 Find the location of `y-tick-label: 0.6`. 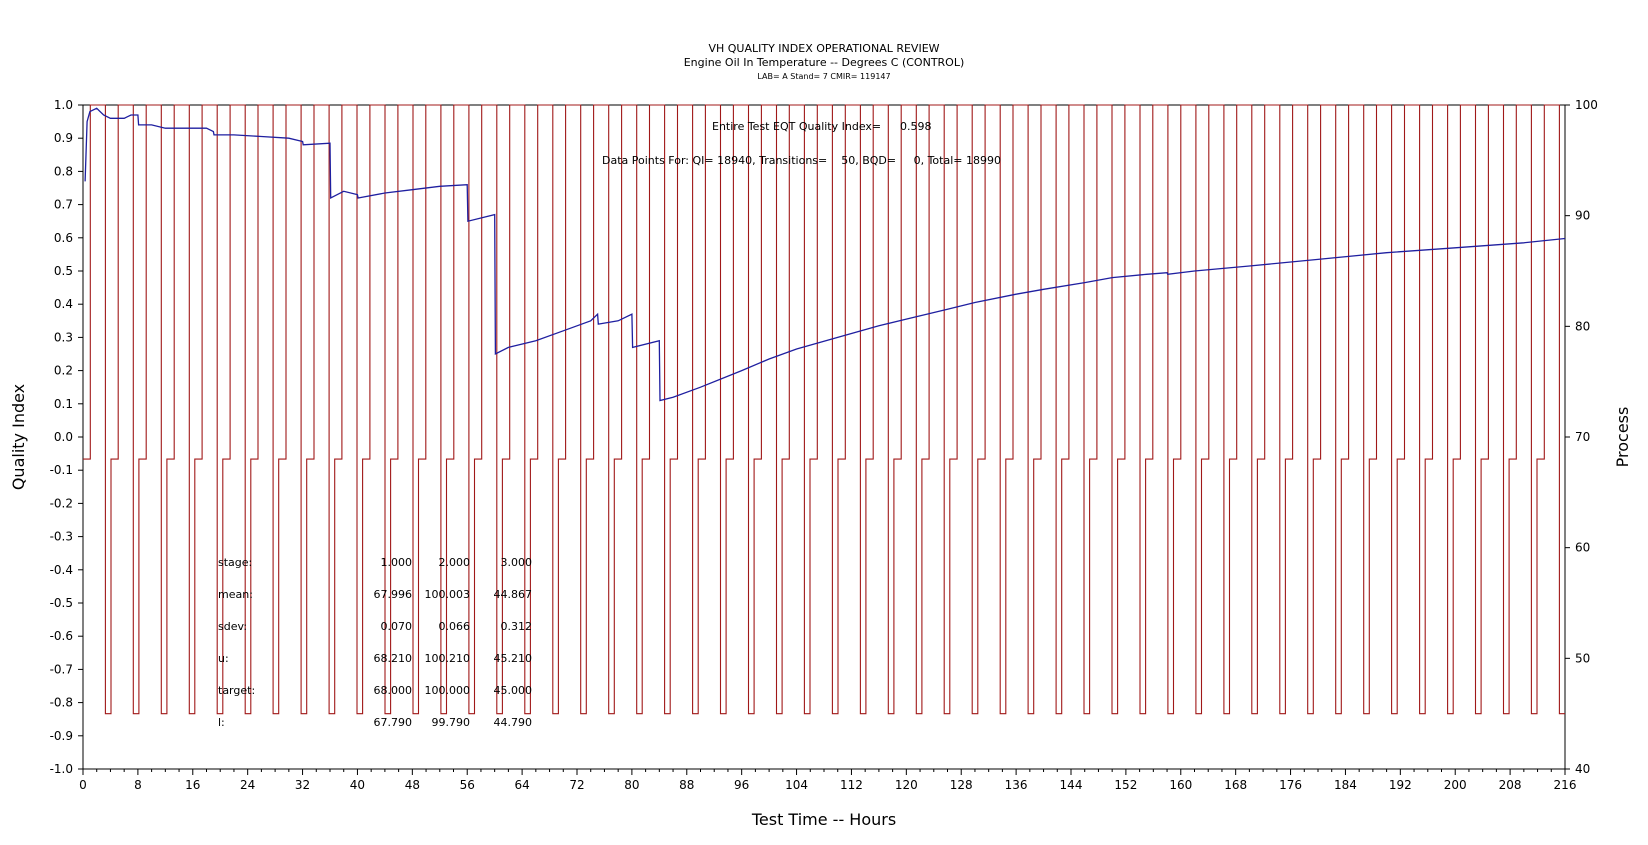

y-tick-label: 0.6 is located at coordinates (63, 238).